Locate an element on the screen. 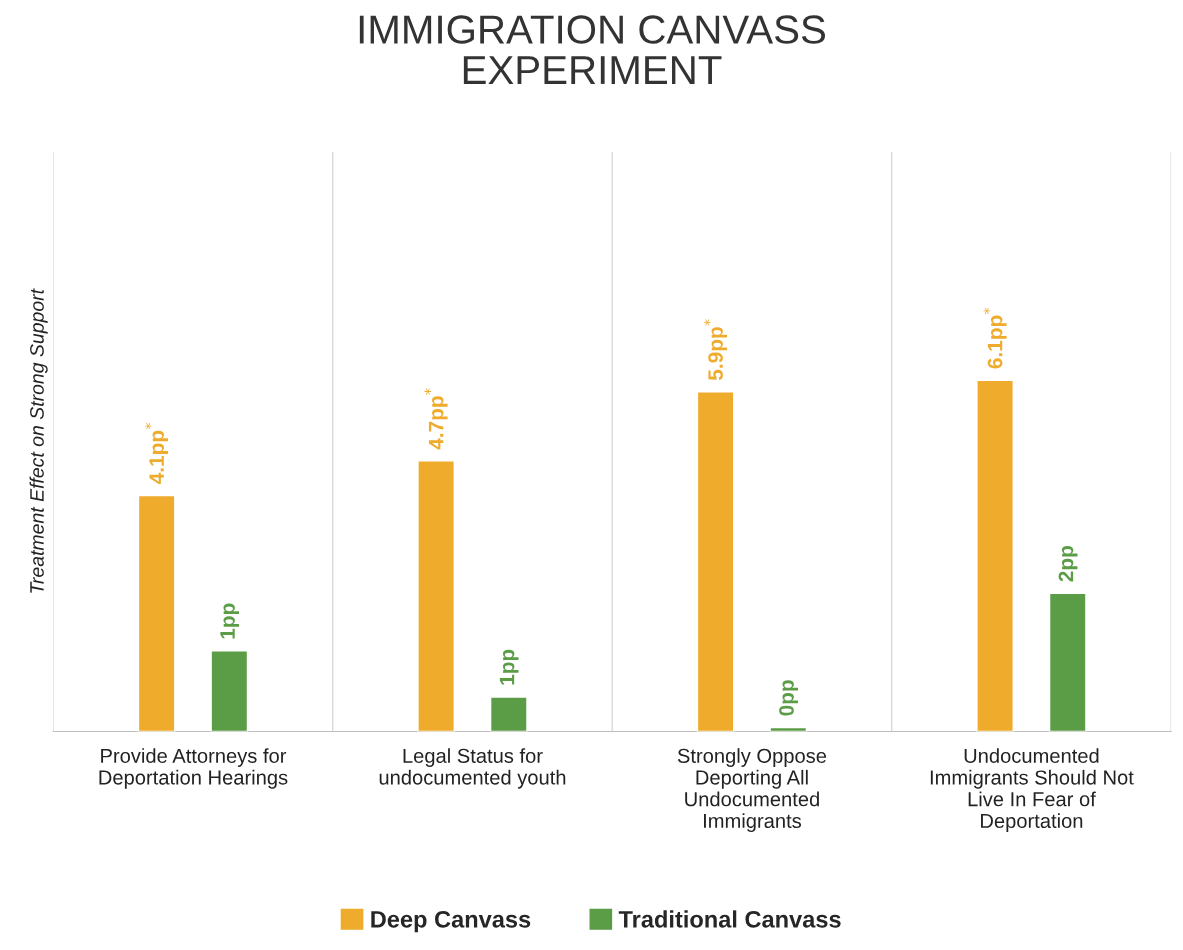 The image size is (1183, 950). data-label: 2pp is located at coordinates (1068, 564).